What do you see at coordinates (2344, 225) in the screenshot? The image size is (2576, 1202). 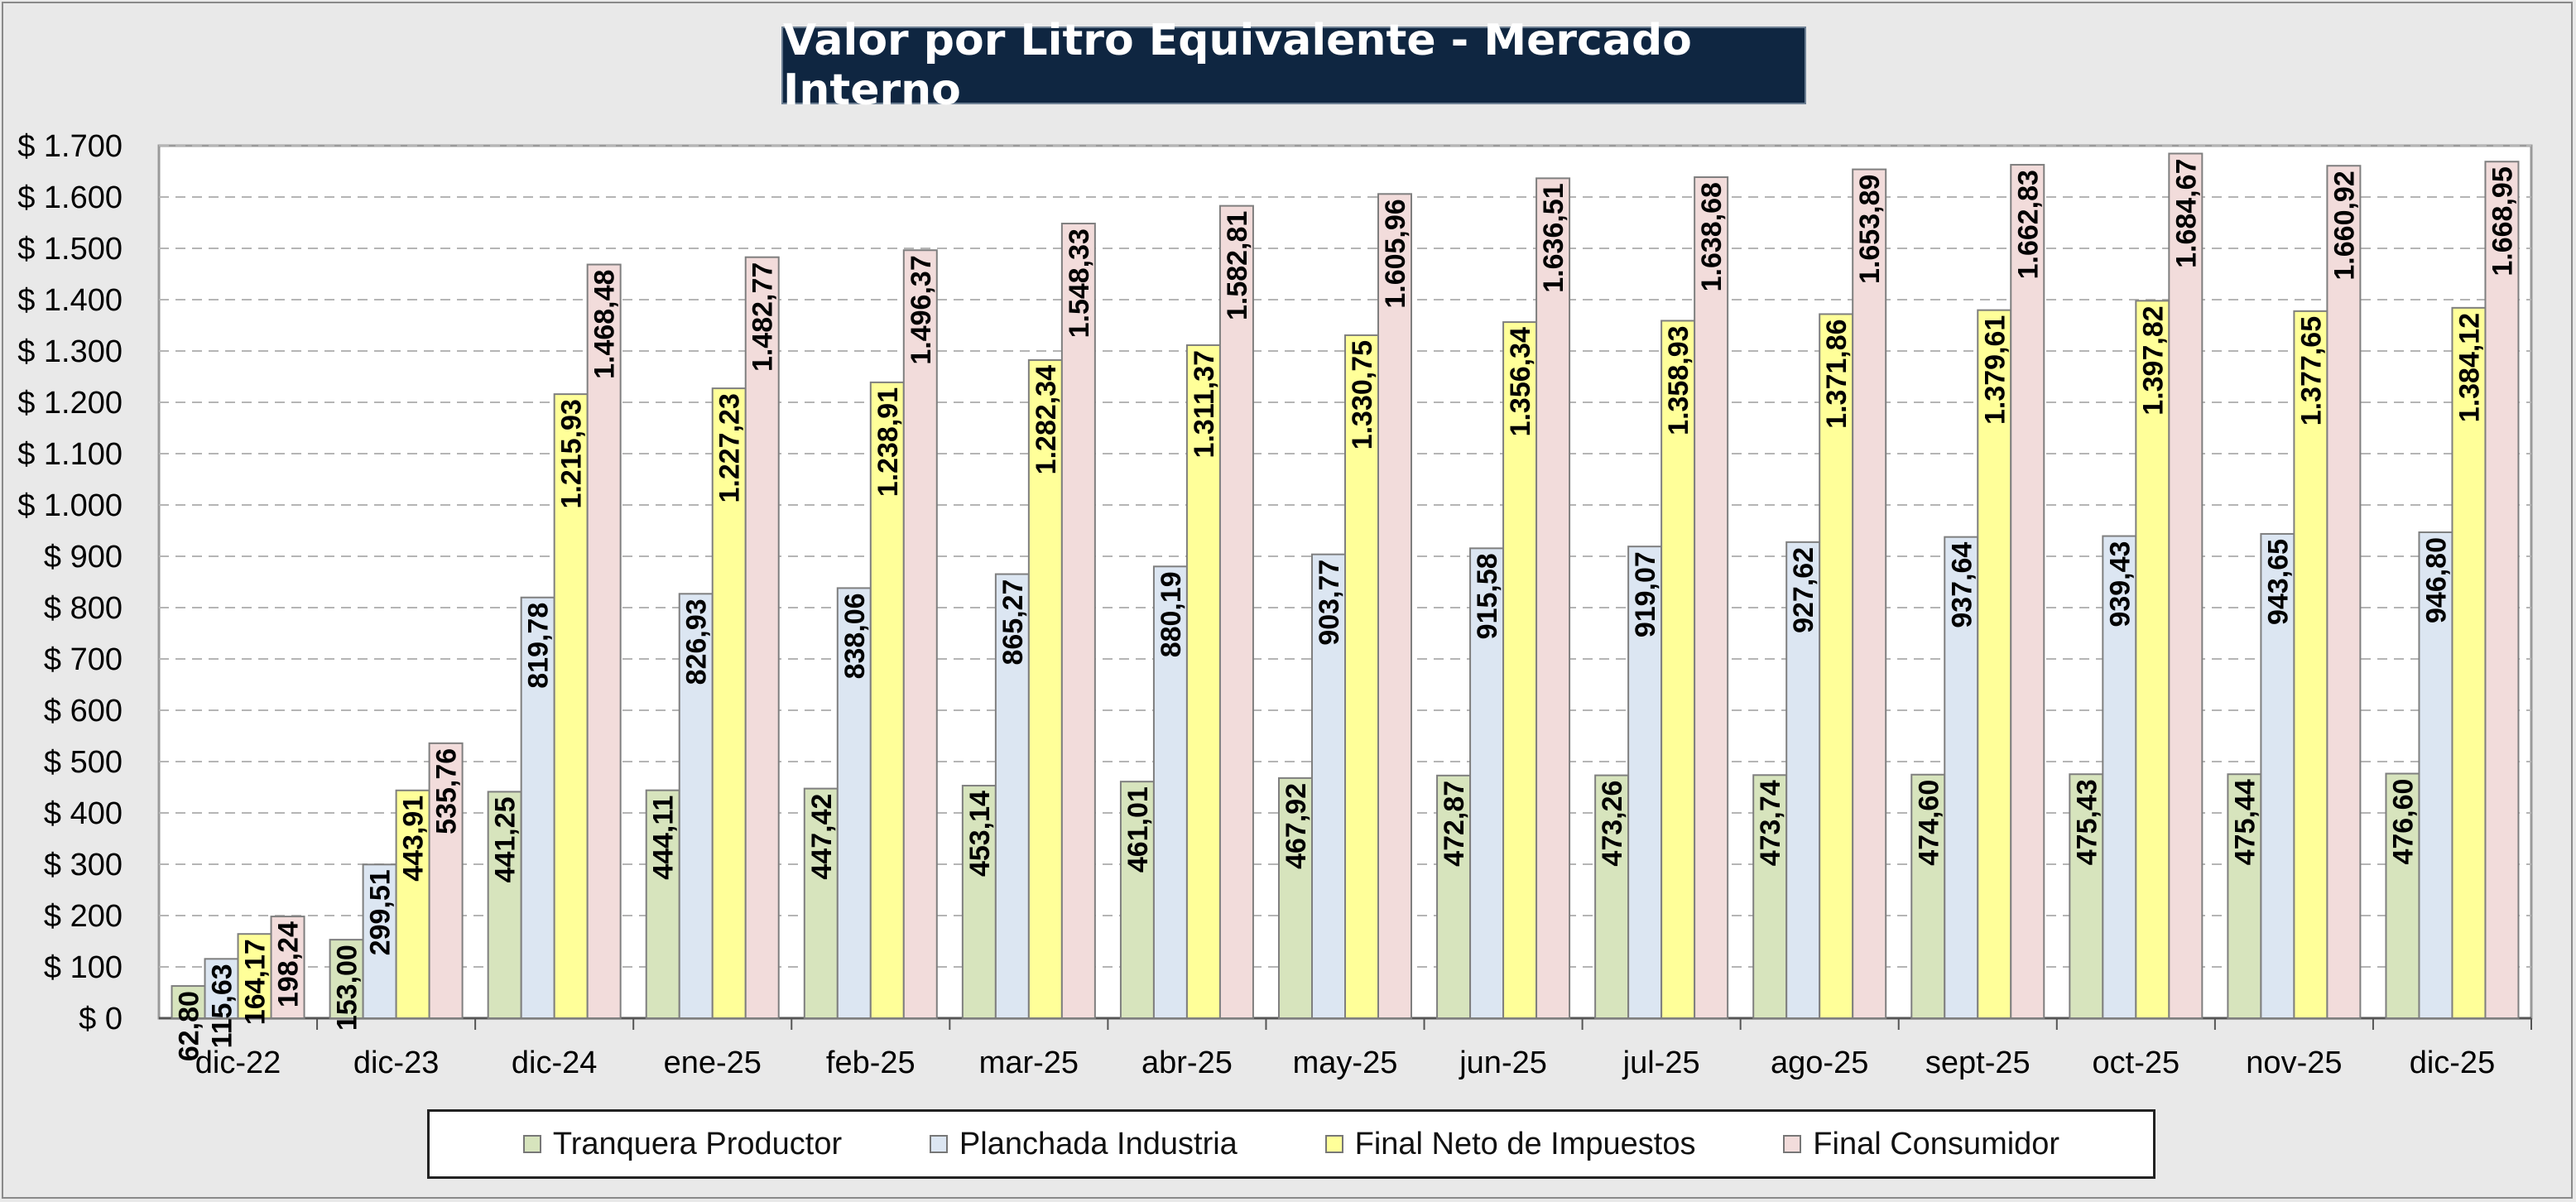 I see `data-label: 1.660,92` at bounding box center [2344, 225].